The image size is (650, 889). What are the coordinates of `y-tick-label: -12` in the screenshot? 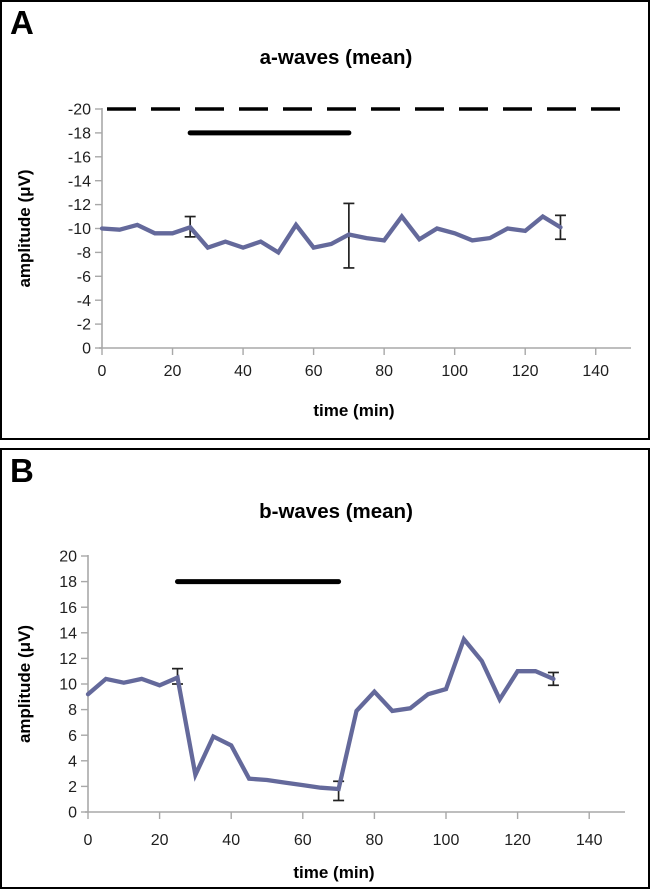 It's located at (79, 205).